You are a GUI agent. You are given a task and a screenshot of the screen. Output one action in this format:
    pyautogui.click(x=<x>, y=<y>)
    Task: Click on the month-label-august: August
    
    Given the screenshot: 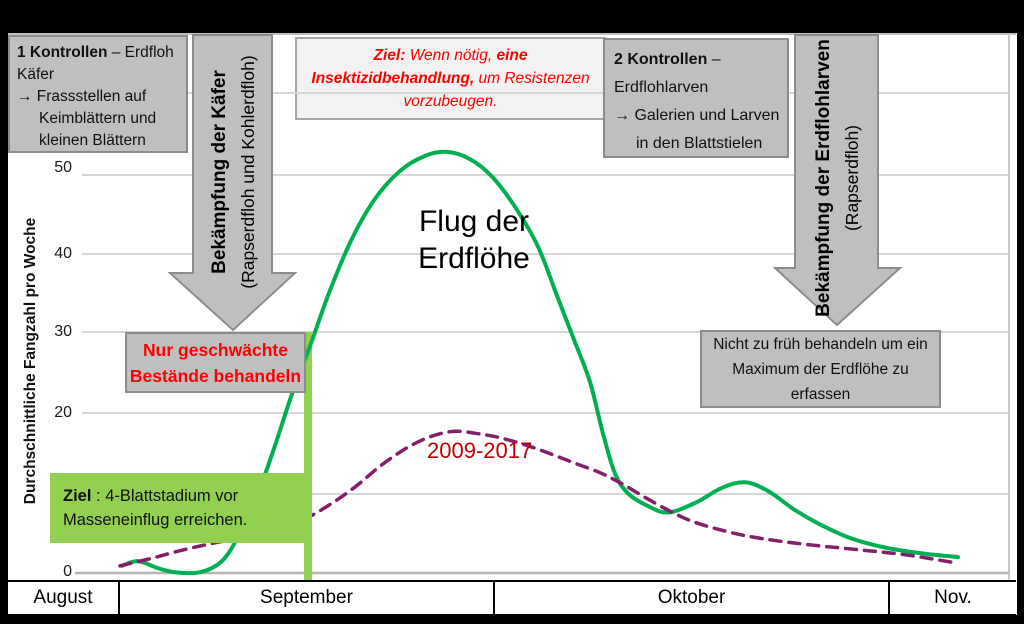 What is the action you would take?
    pyautogui.click(x=63, y=597)
    